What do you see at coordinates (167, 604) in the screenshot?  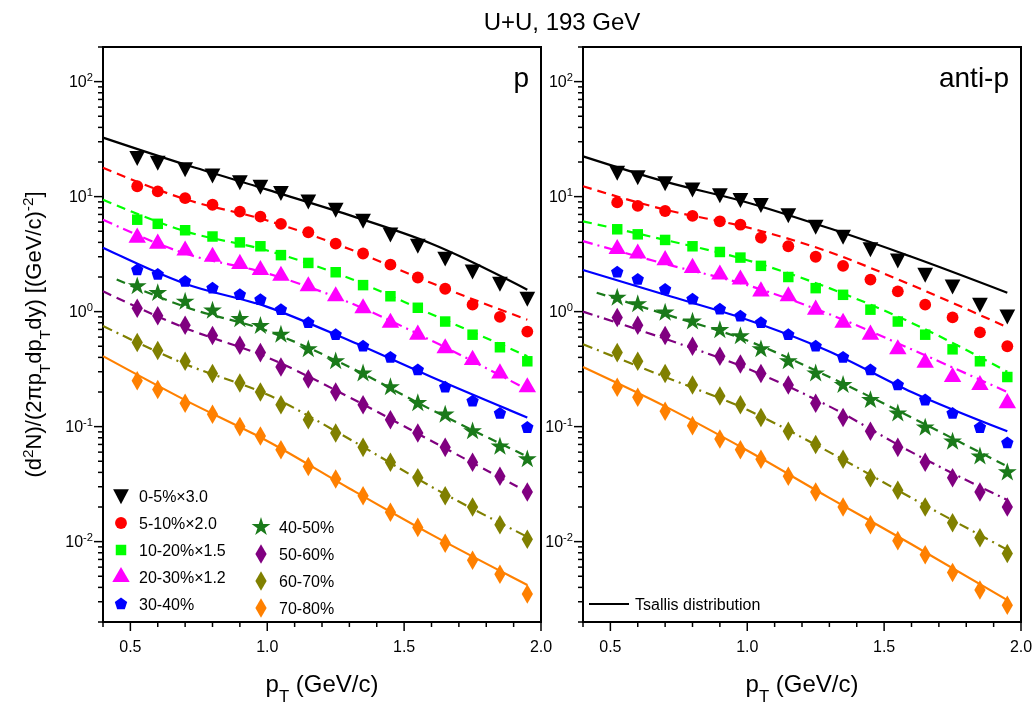 I see `legend-label: 30-40%` at bounding box center [167, 604].